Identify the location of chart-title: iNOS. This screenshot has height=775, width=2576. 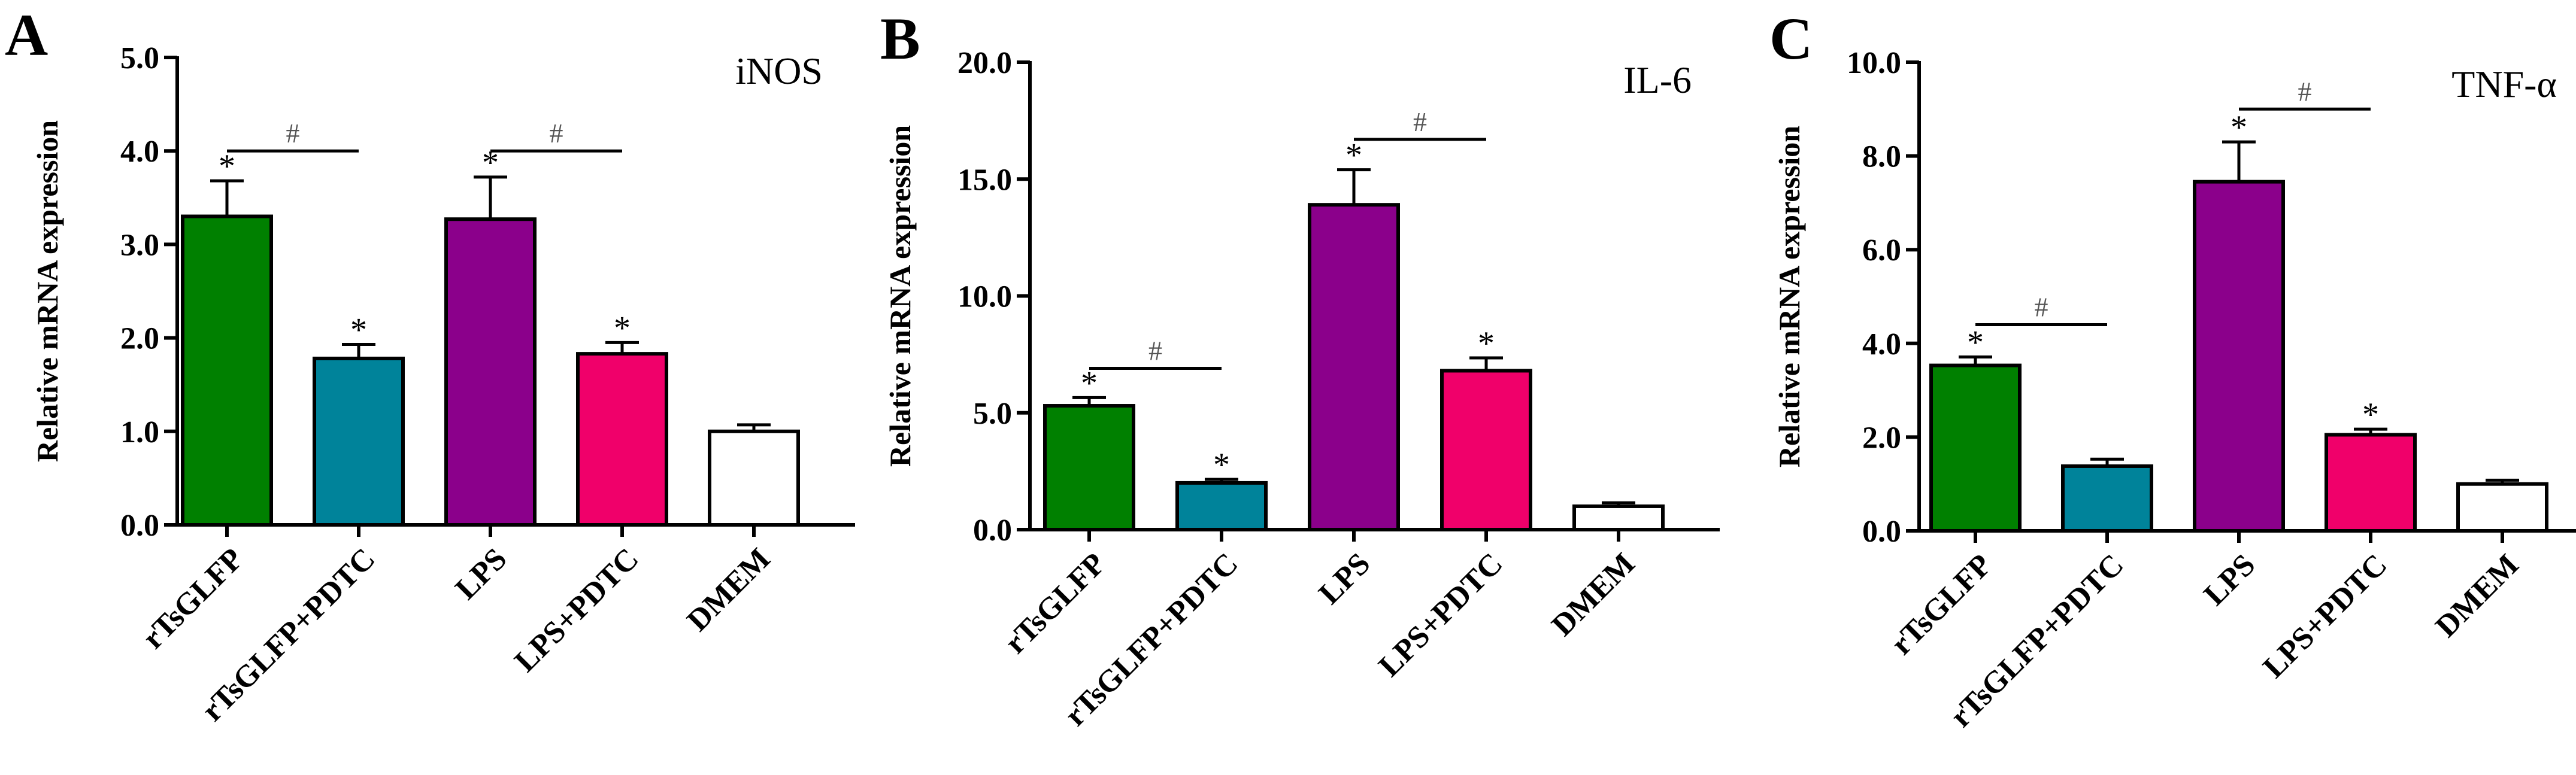
(779, 71).